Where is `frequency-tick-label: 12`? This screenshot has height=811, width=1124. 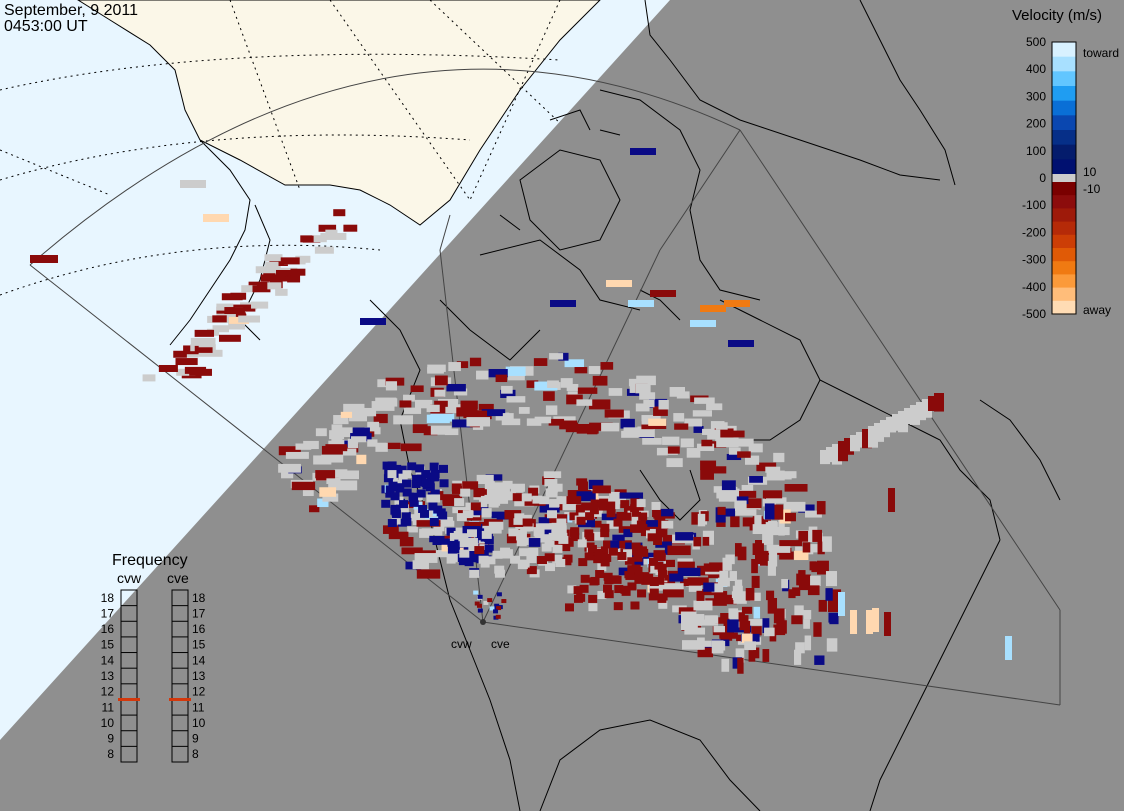 frequency-tick-label: 12 is located at coordinates (199, 692).